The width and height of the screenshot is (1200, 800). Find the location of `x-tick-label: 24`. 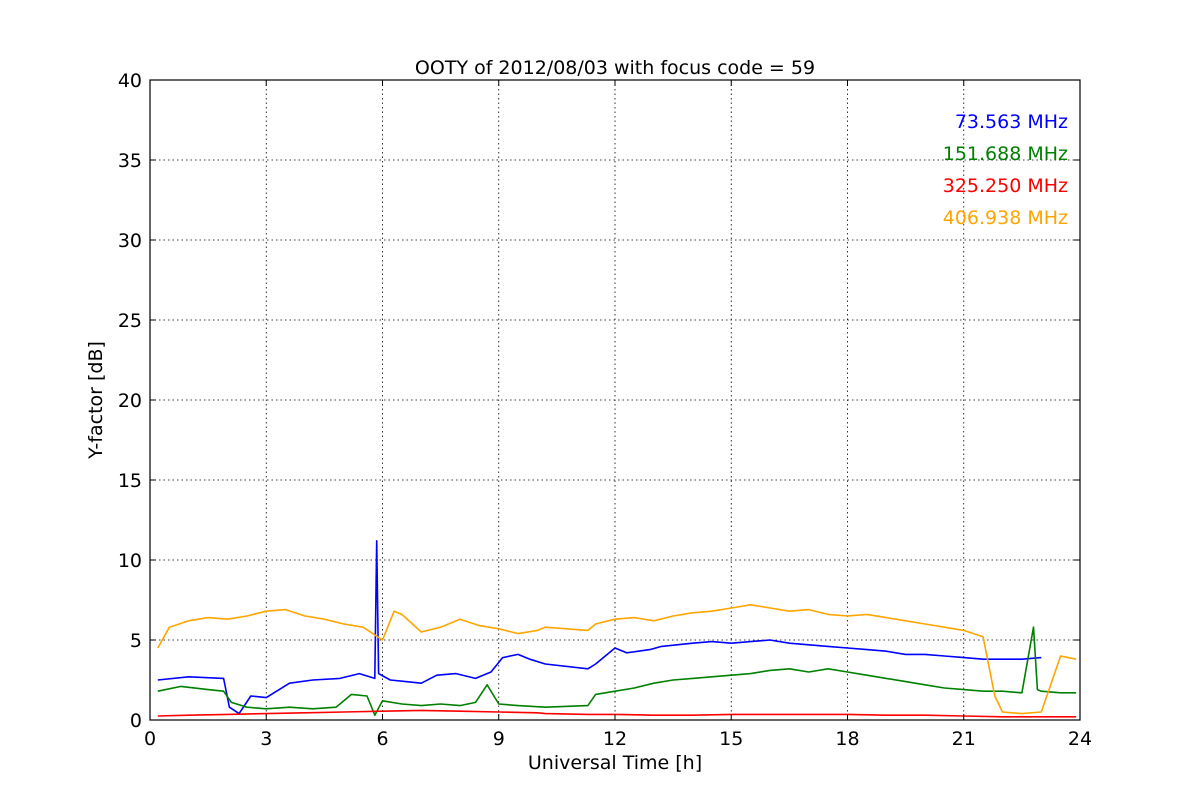

x-tick-label: 24 is located at coordinates (1080, 739).